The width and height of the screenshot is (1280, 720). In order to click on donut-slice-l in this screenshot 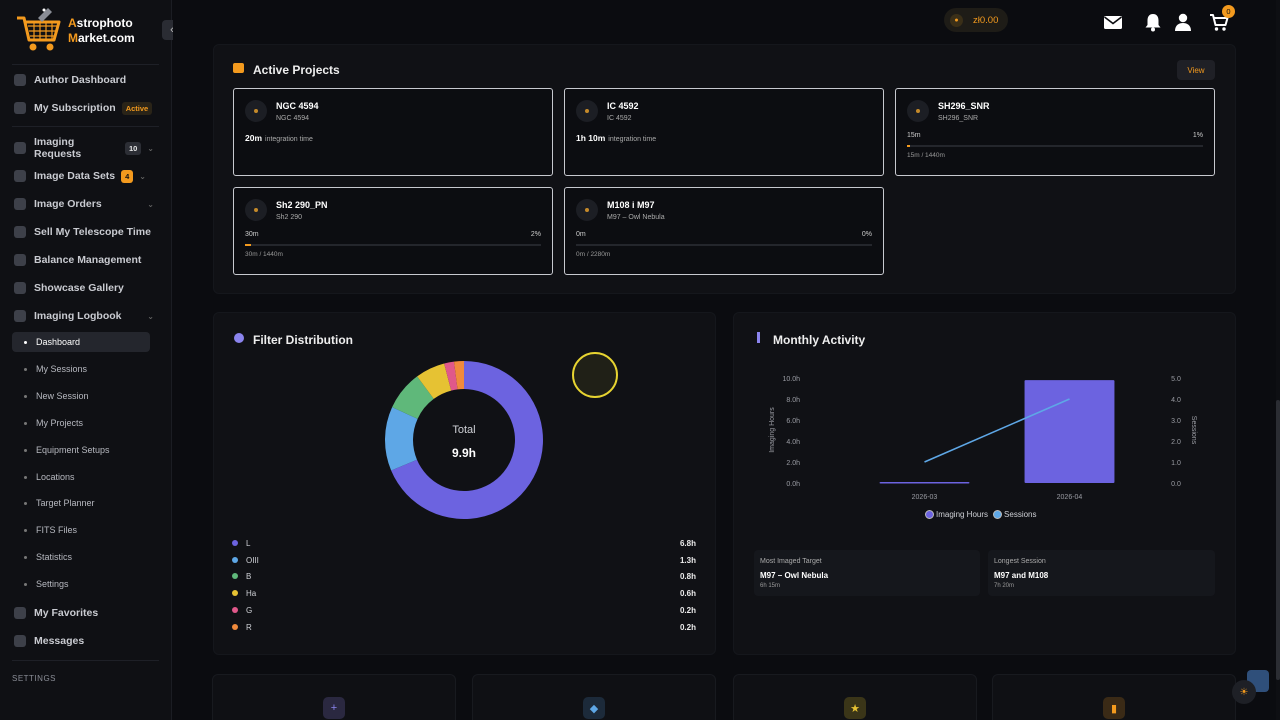, I will do `click(467, 440)`.